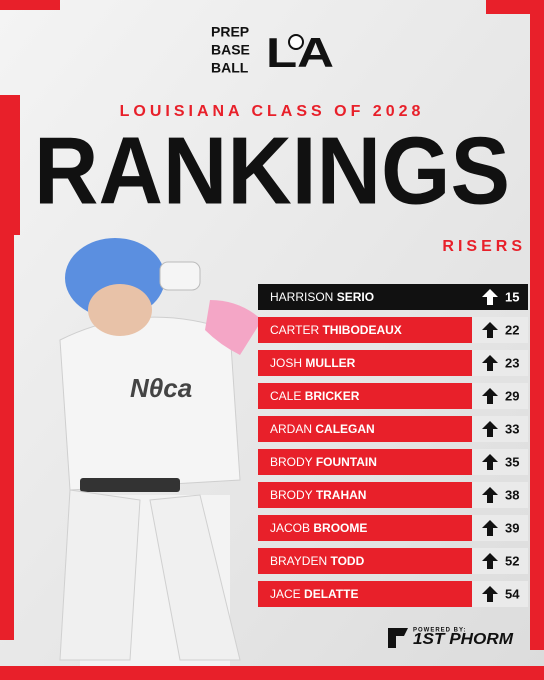 This screenshot has width=544, height=680. What do you see at coordinates (296, 42) in the screenshot?
I see `logo-ball` at bounding box center [296, 42].